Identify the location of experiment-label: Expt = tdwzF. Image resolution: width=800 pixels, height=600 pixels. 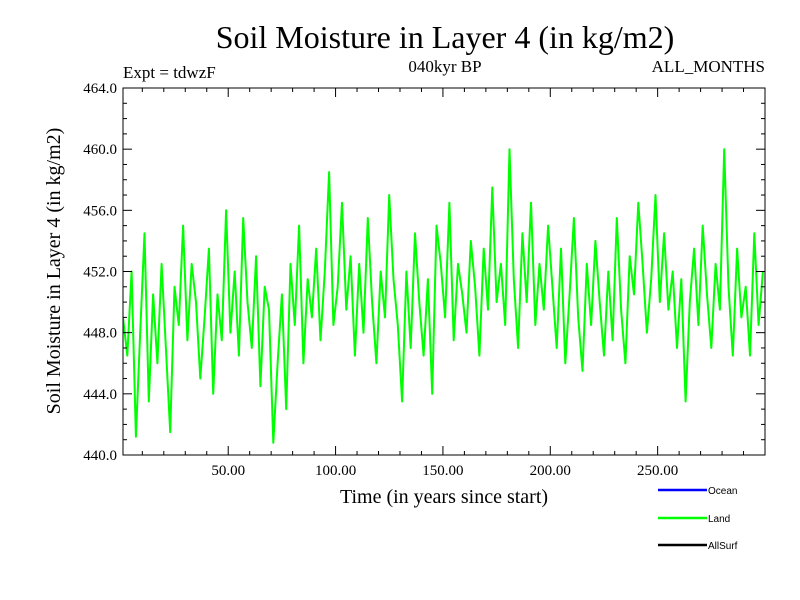
(169, 72).